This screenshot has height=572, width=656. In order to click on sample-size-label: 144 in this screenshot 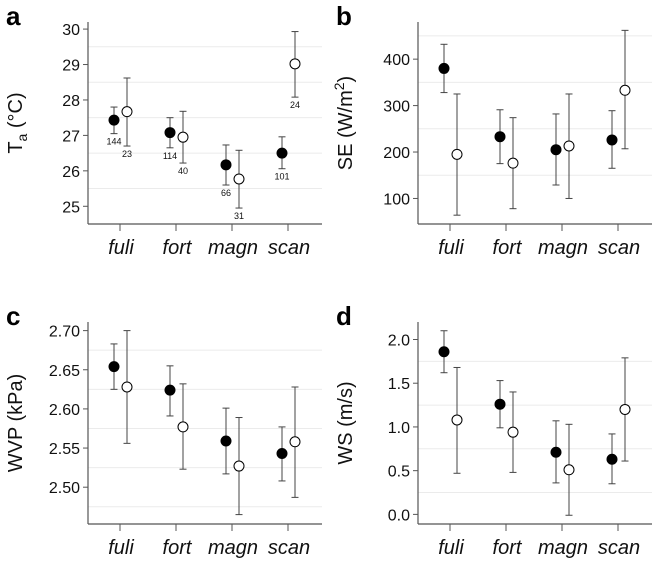, I will do `click(113, 142)`.